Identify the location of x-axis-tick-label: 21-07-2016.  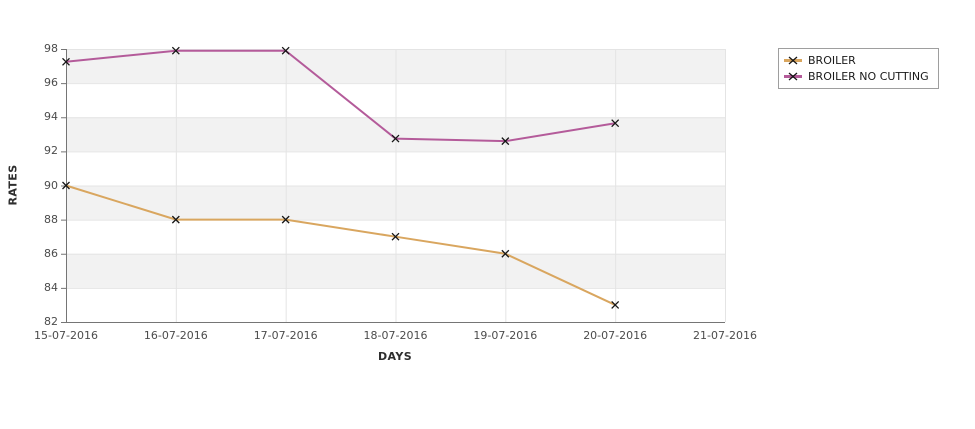
(725, 335).